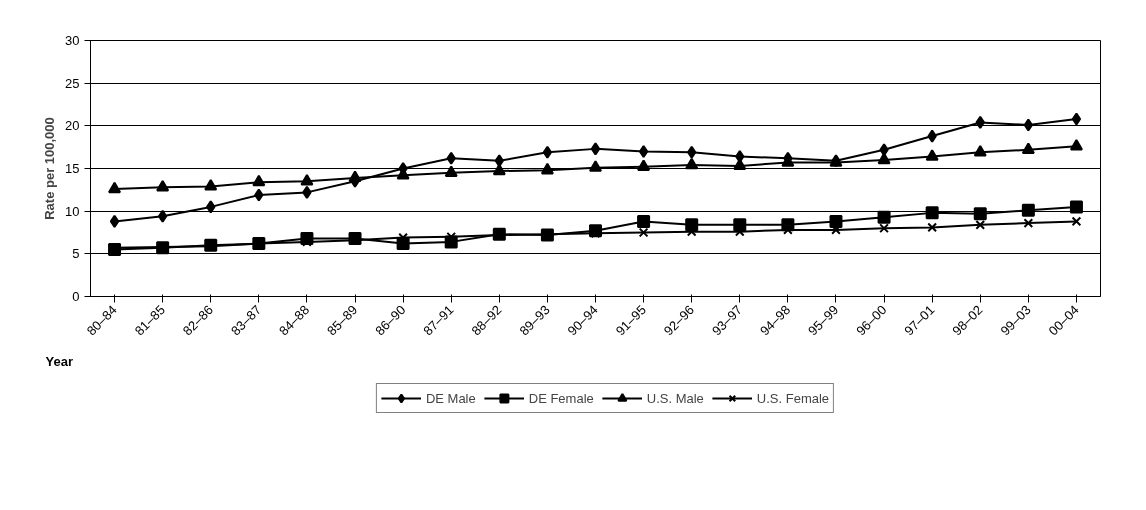 The image size is (1146, 510). What do you see at coordinates (450, 398) in the screenshot?
I see `legend-label: DE Male` at bounding box center [450, 398].